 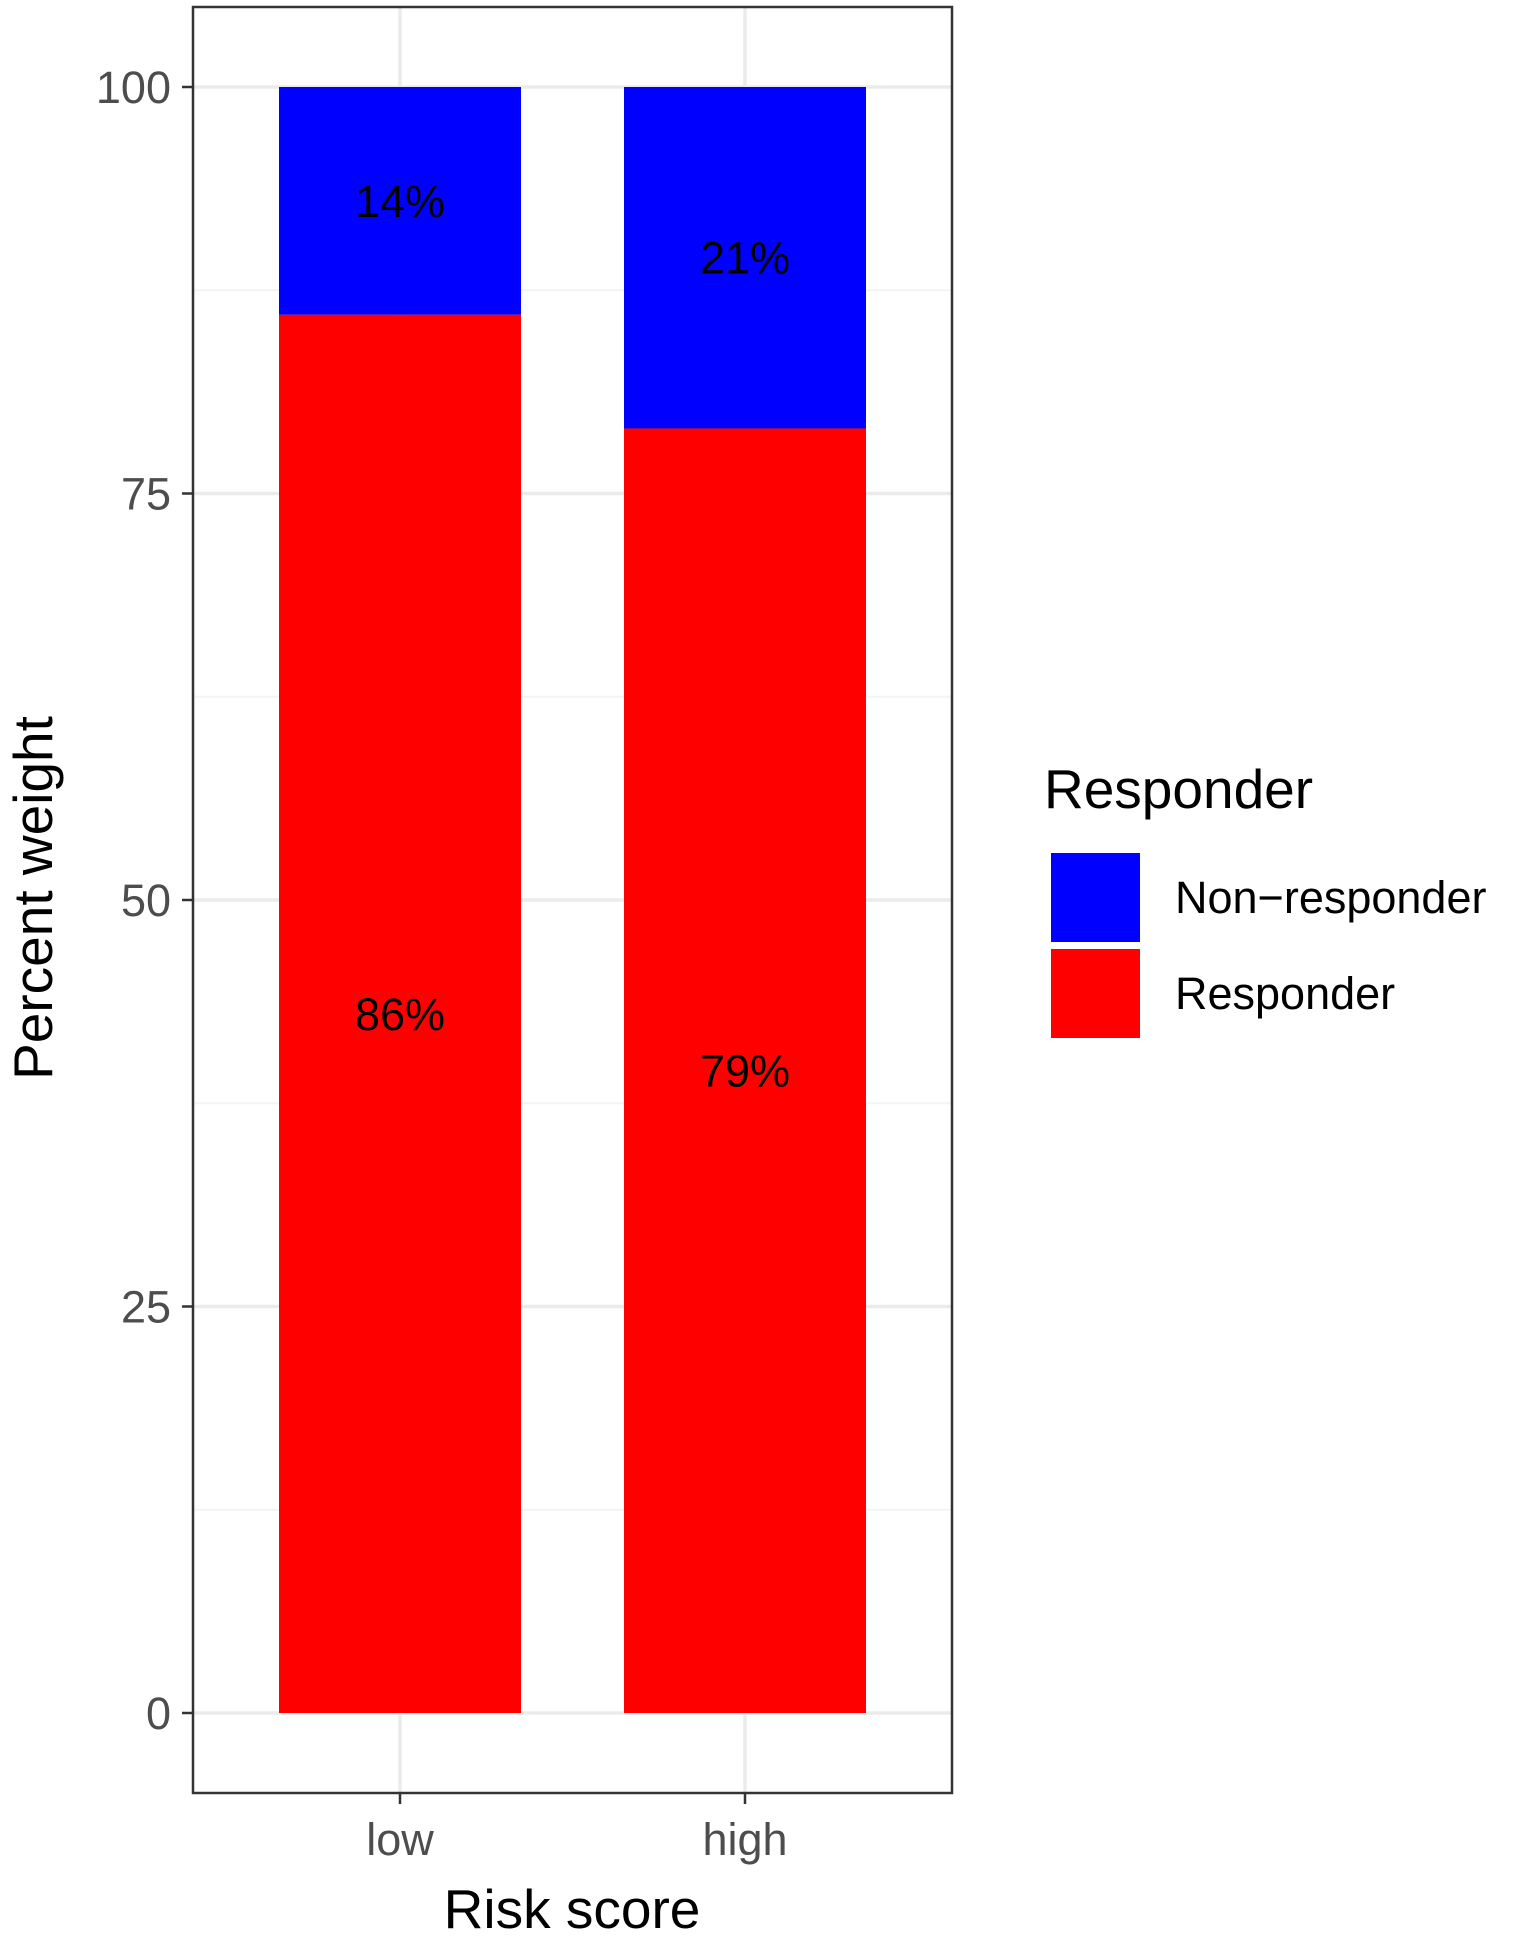 I want to click on data-labels: 86% 14% 79% 21%, so click(x=572, y=636).